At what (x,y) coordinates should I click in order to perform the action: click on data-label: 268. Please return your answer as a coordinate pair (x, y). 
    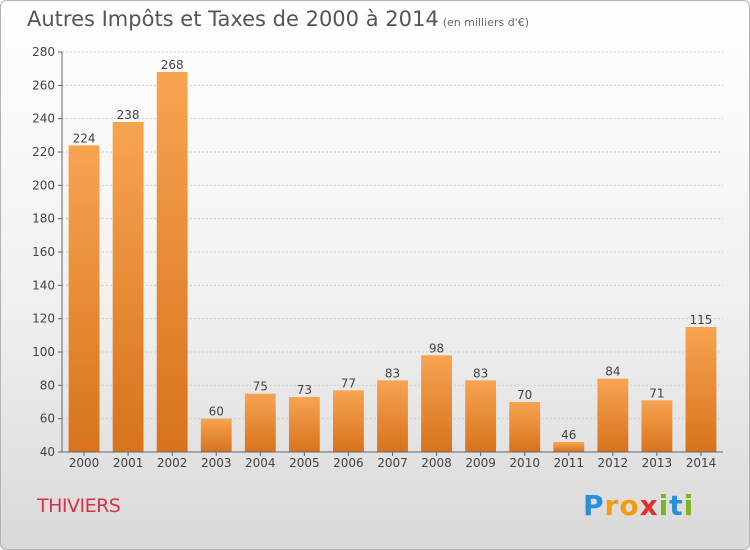
    Looking at the image, I should click on (172, 65).